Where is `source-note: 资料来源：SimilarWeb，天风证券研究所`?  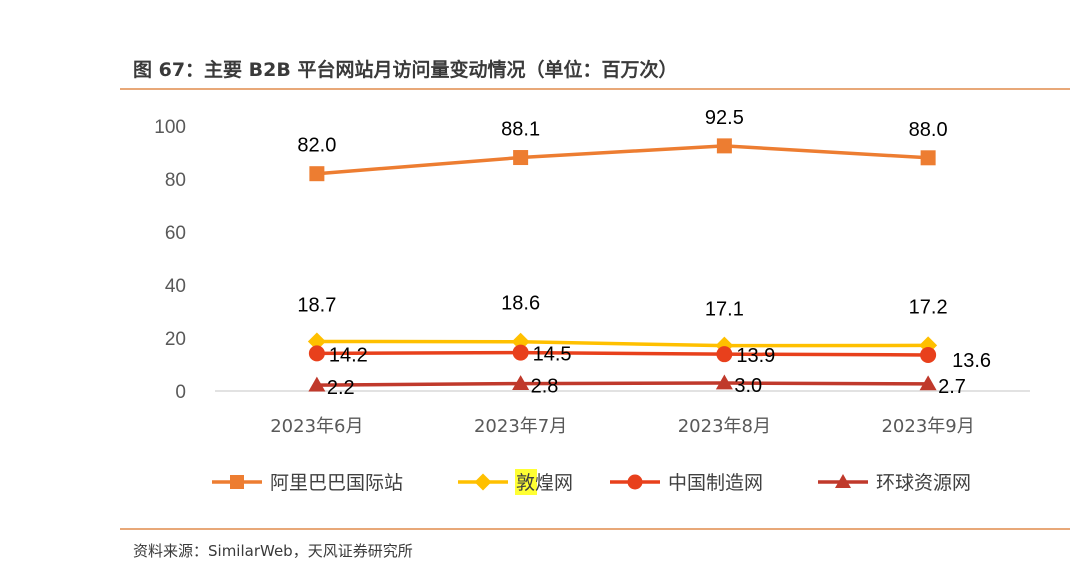
source-note: 资料来源：SimilarWeb，天风证券研究所 is located at coordinates (273, 551).